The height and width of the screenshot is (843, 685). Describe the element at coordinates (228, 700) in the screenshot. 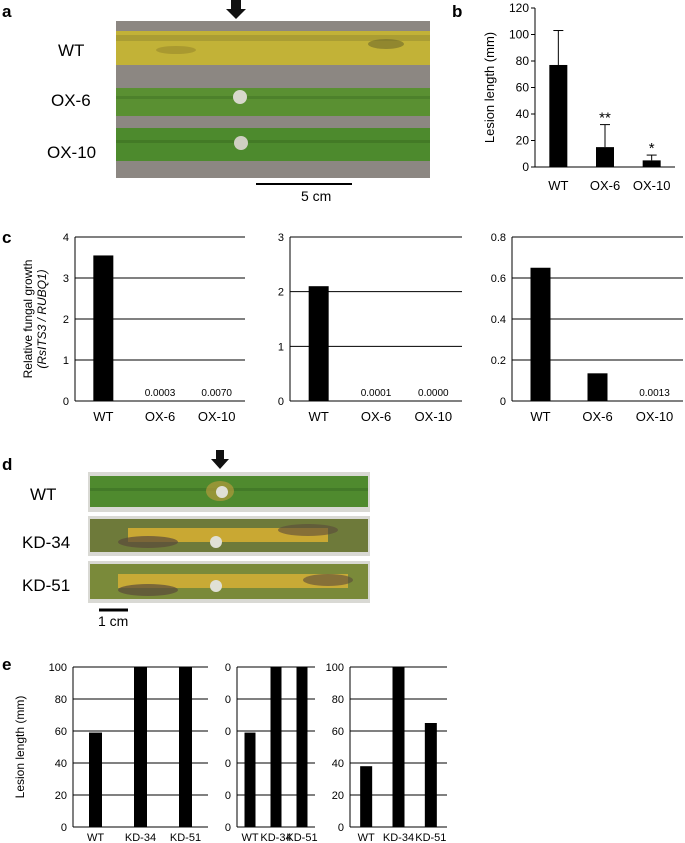

I see `e2-ytick-label: 80` at that location.